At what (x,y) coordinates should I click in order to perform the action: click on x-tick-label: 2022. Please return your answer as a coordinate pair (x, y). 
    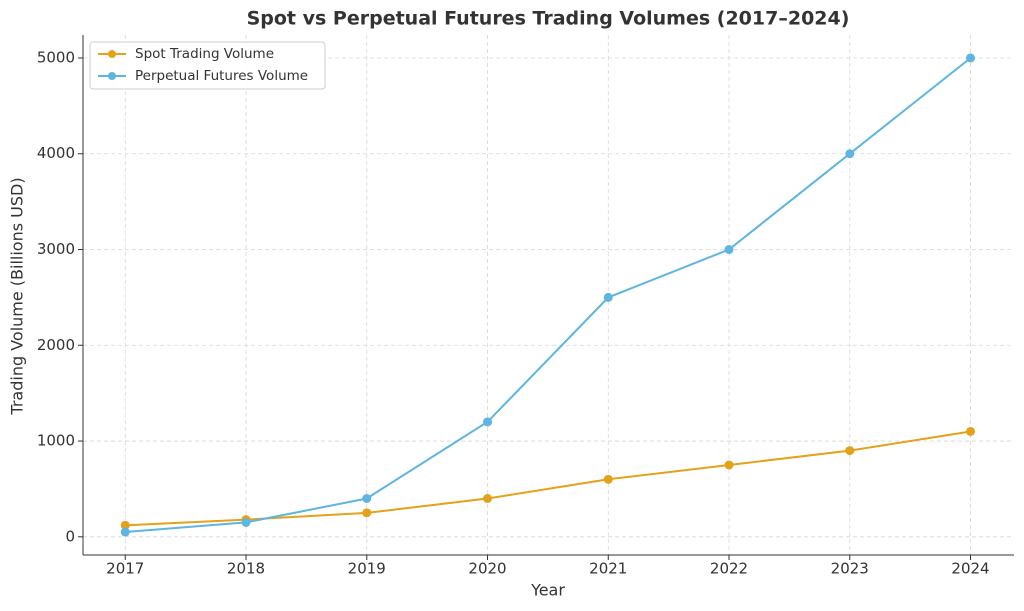
    Looking at the image, I should click on (729, 569).